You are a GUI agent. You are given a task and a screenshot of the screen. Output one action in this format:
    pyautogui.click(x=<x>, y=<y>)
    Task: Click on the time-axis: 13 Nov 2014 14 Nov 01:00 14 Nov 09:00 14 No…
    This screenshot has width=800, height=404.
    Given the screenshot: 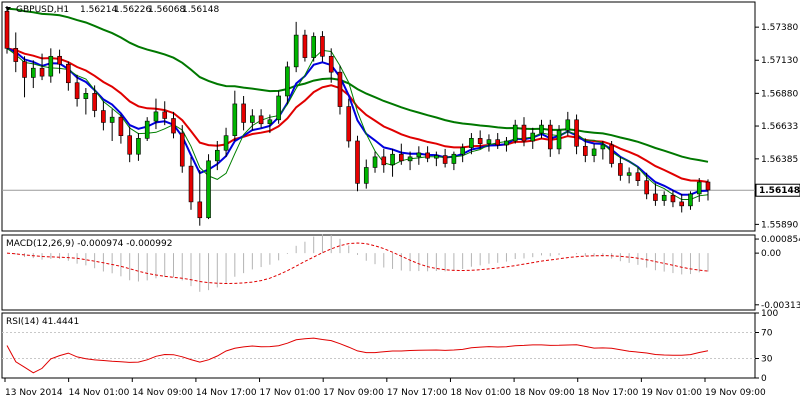 What is the action you would take?
    pyautogui.click(x=385, y=388)
    